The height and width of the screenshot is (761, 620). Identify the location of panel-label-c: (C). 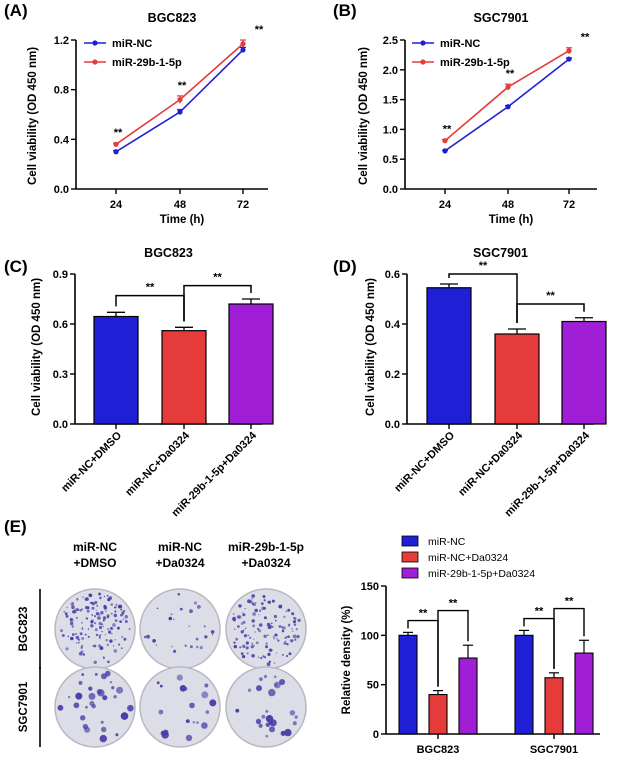
(16, 266).